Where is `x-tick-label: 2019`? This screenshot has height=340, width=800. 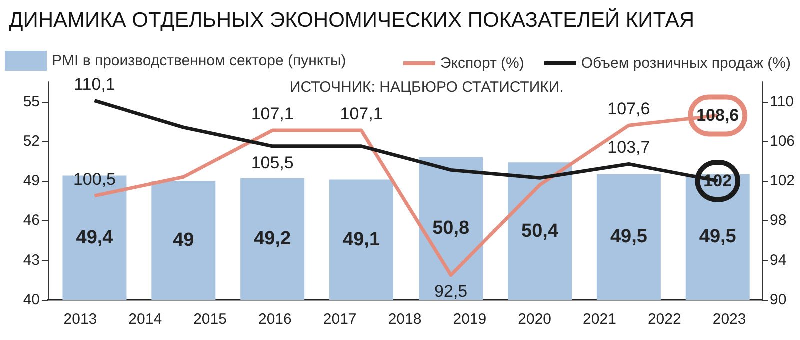 x-tick-label: 2019 is located at coordinates (470, 319).